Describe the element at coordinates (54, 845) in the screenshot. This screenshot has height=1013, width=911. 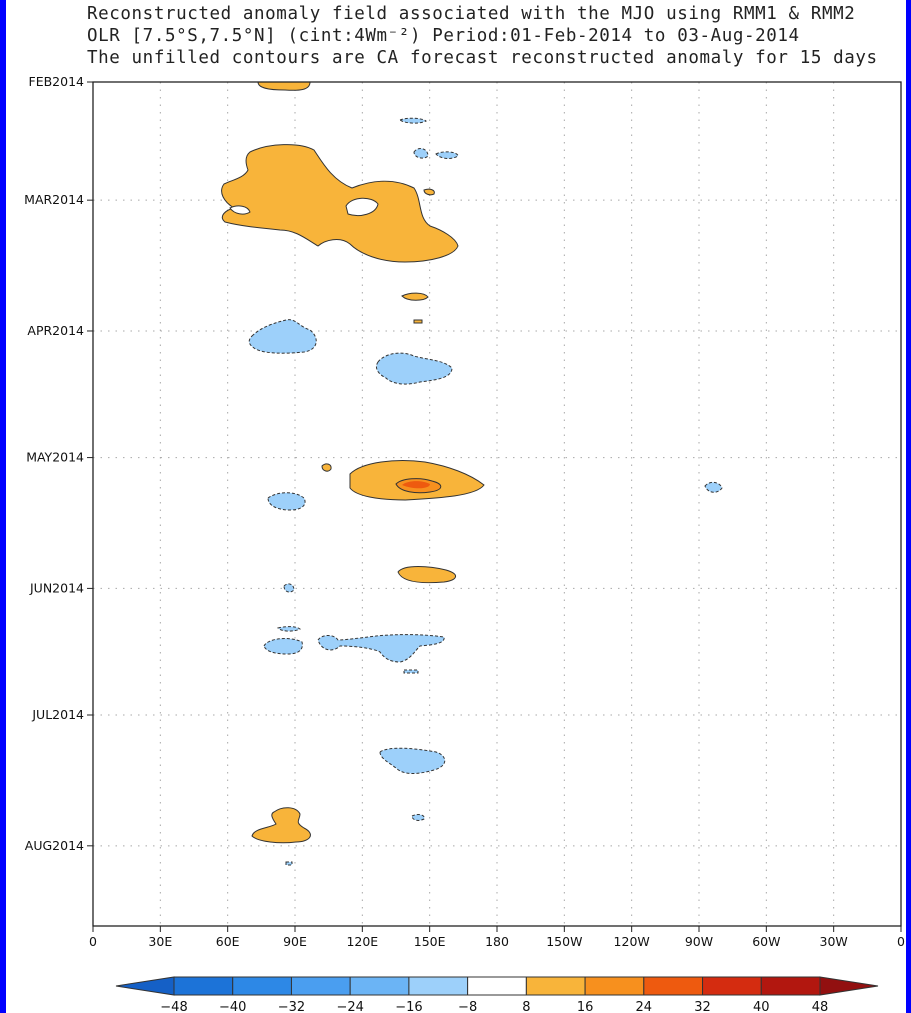
I see `y-tick-label: AUG2014` at that location.